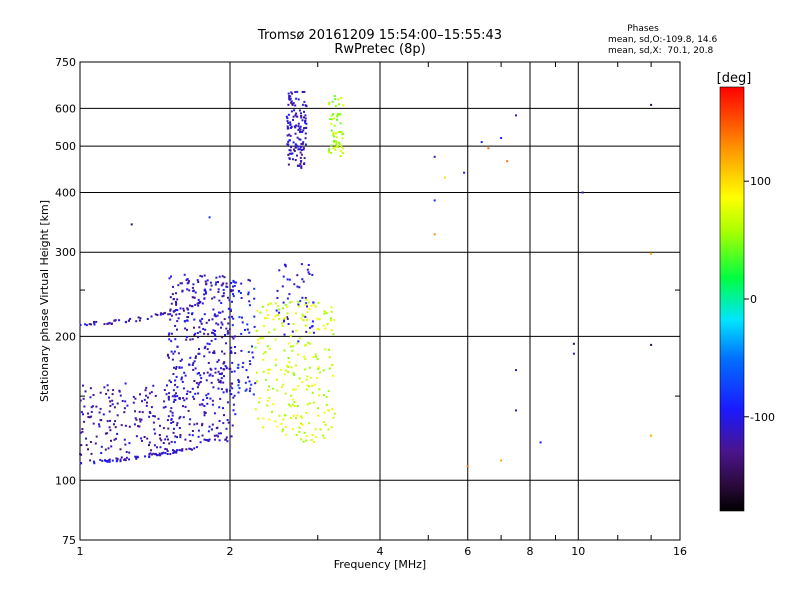 This screenshot has width=800, height=600. Describe the element at coordinates (762, 417) in the screenshot. I see `colorbar-tick-label: -100` at that location.